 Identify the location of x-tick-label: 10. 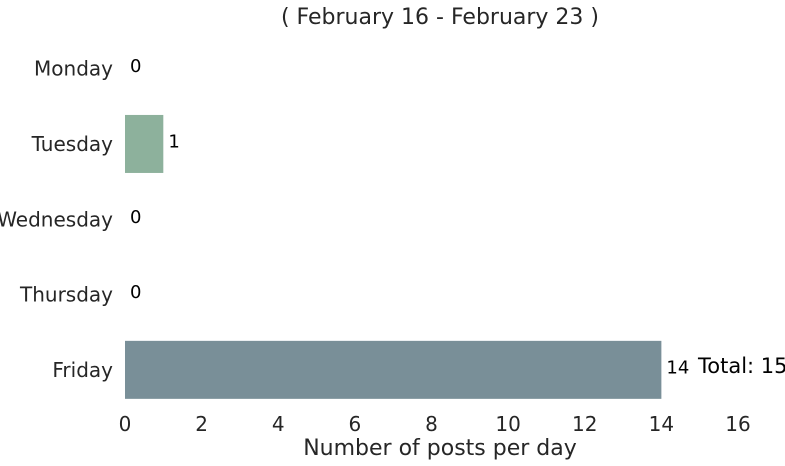
(507, 424).